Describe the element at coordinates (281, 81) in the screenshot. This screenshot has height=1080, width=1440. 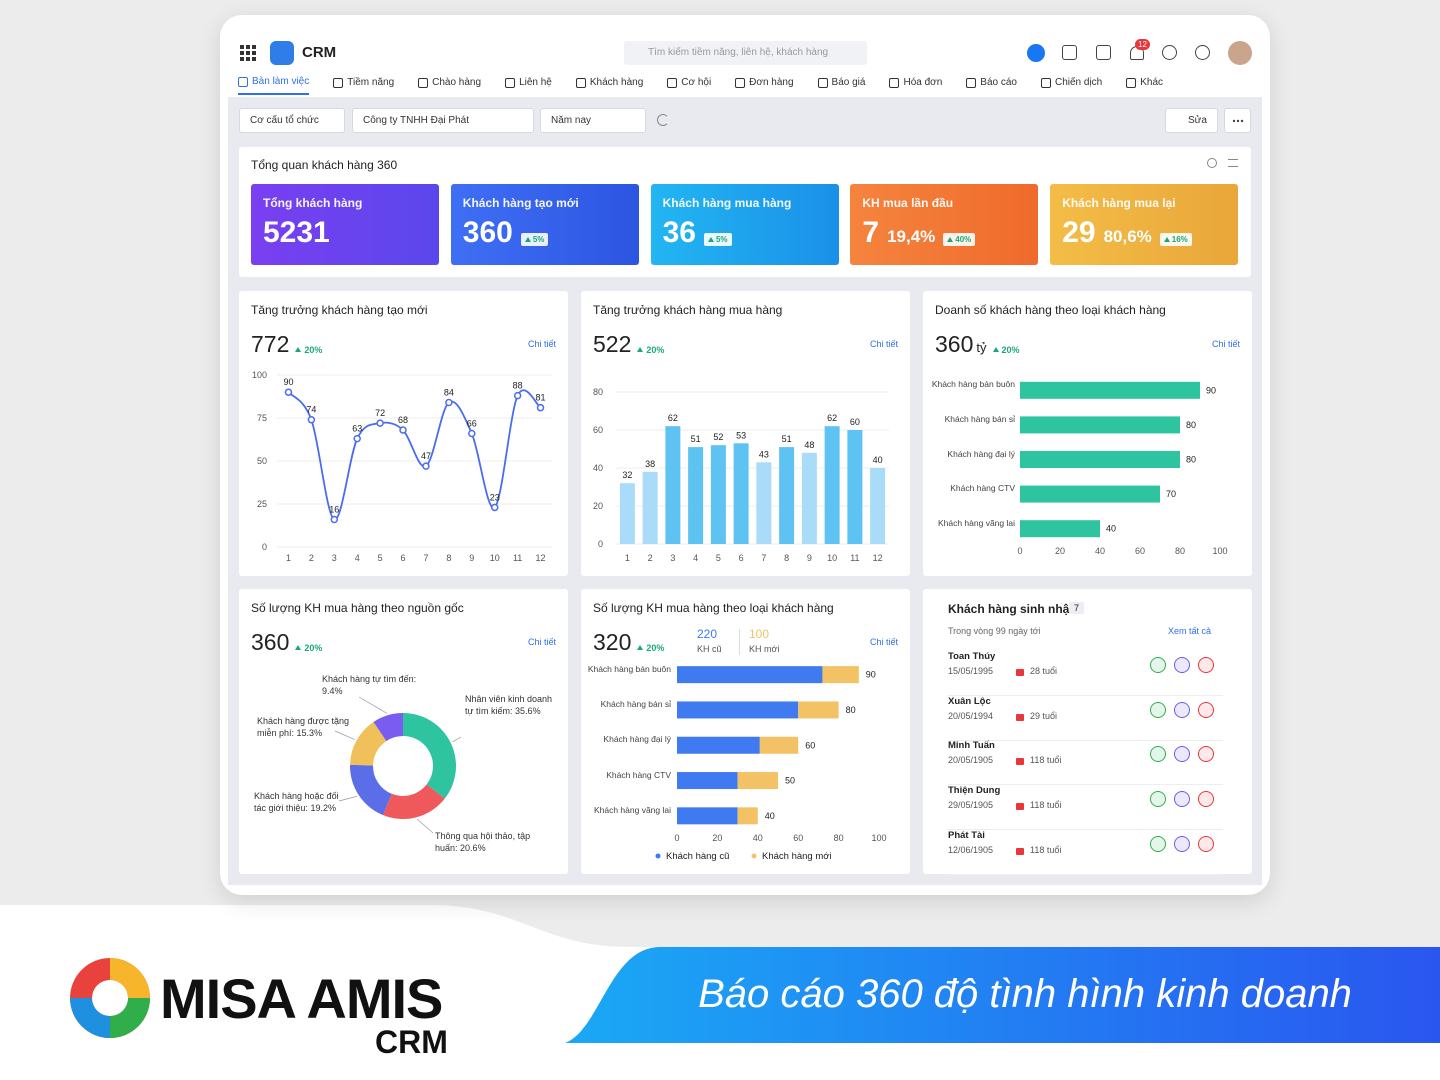
I see `nav-label: Bàn làm việc` at that location.